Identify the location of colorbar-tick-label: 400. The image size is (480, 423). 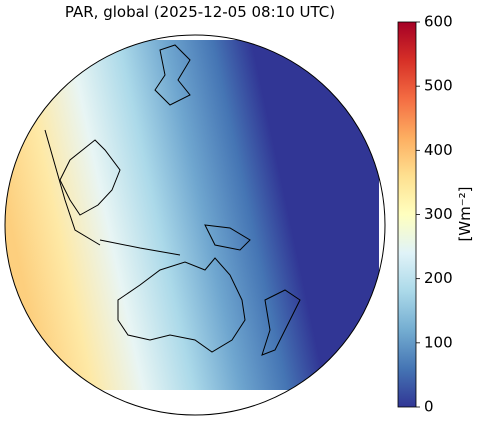
(438, 150).